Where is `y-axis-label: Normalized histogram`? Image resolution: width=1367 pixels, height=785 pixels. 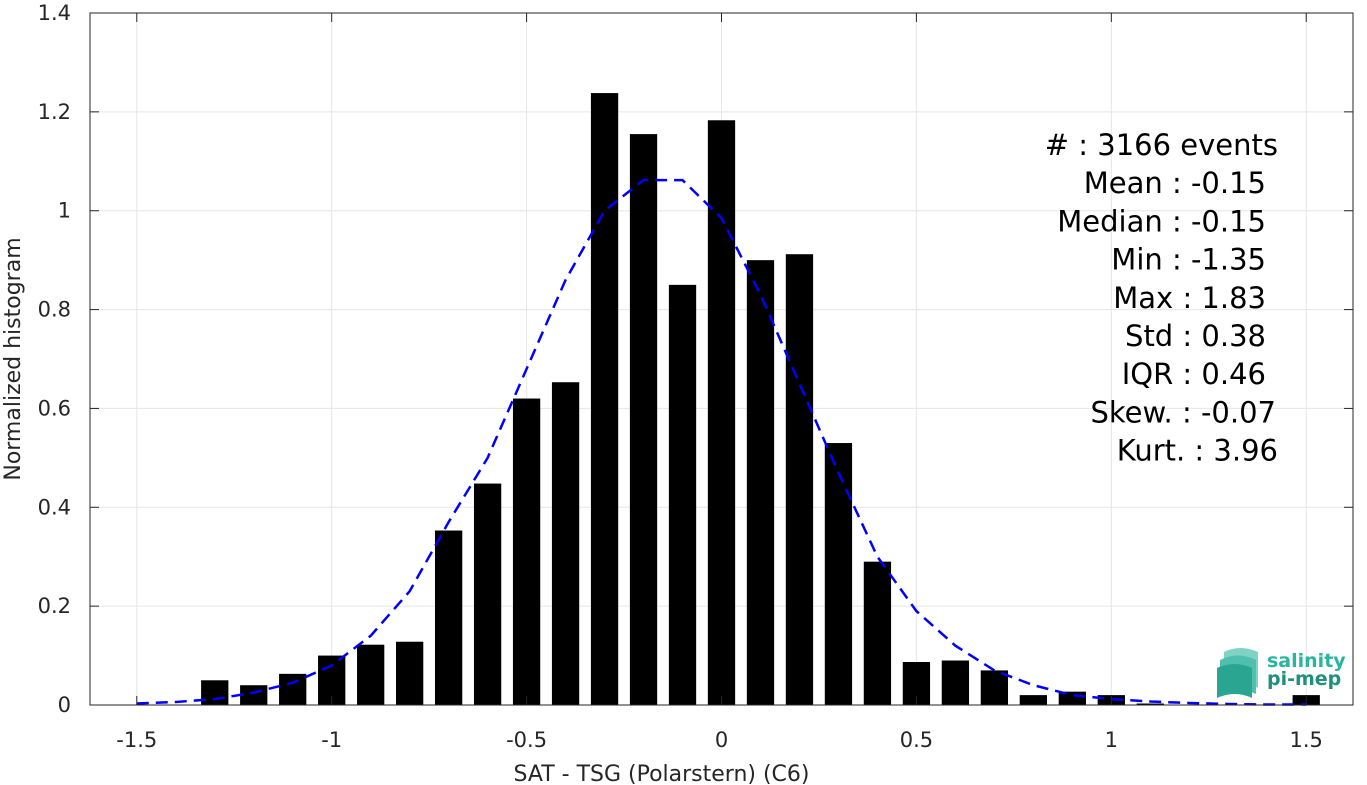
y-axis-label: Normalized histogram is located at coordinates (13, 358).